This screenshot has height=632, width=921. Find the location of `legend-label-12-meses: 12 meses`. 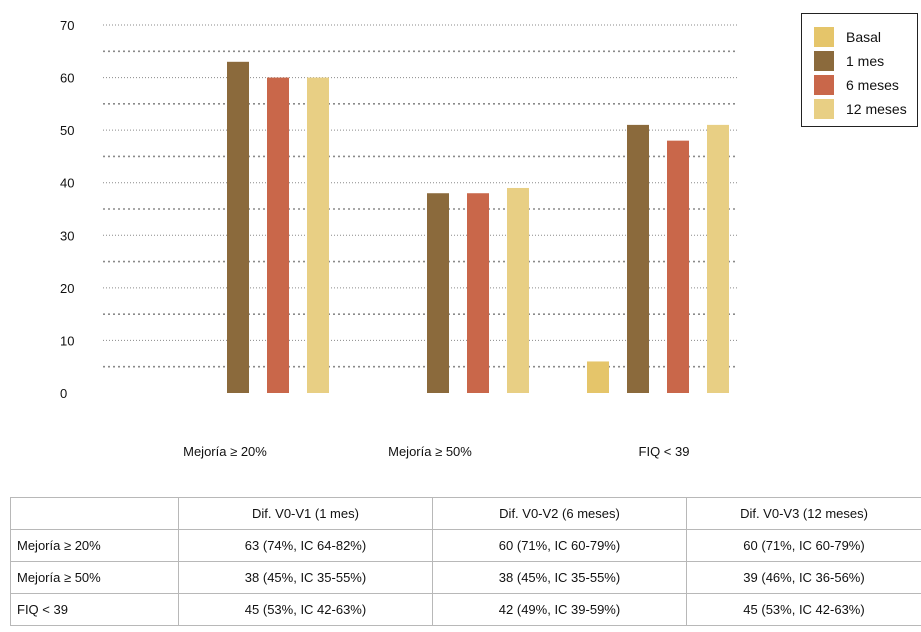

legend-label-12-meses: 12 meses is located at coordinates (876, 109).